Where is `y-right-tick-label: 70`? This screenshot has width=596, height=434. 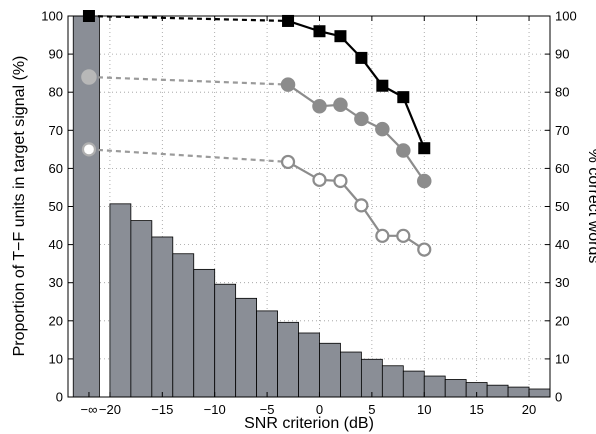 y-right-tick-label: 70 is located at coordinates (562, 130).